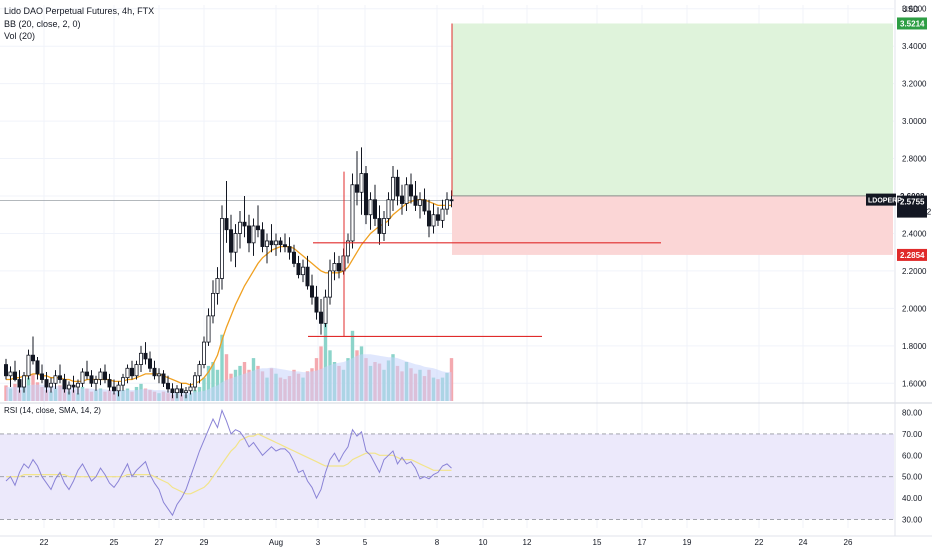 The width and height of the screenshot is (932, 555). What do you see at coordinates (910, 9) in the screenshot?
I see `currency-label: USD` at bounding box center [910, 9].